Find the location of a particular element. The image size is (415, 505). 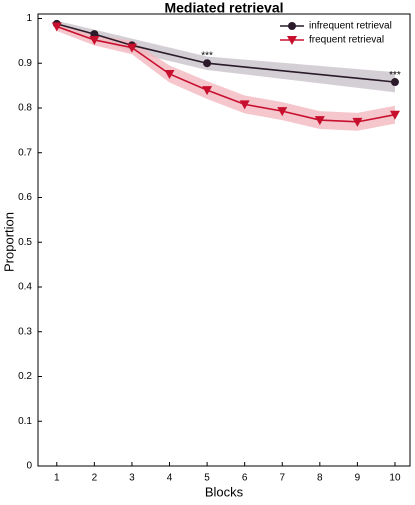

y-tick-label: 0.1 is located at coordinates (25, 421).